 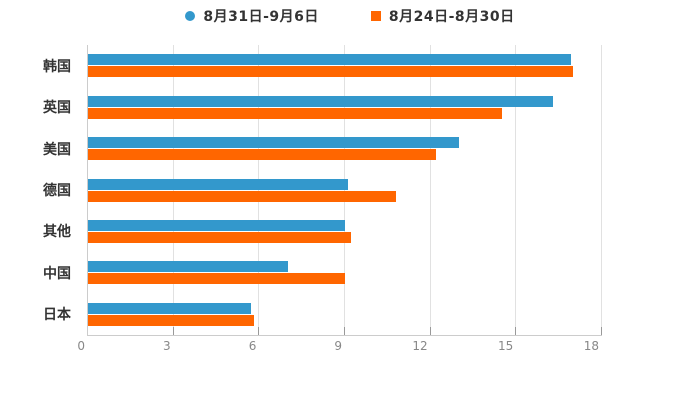 I want to click on category-label: 中国, so click(x=57, y=273).